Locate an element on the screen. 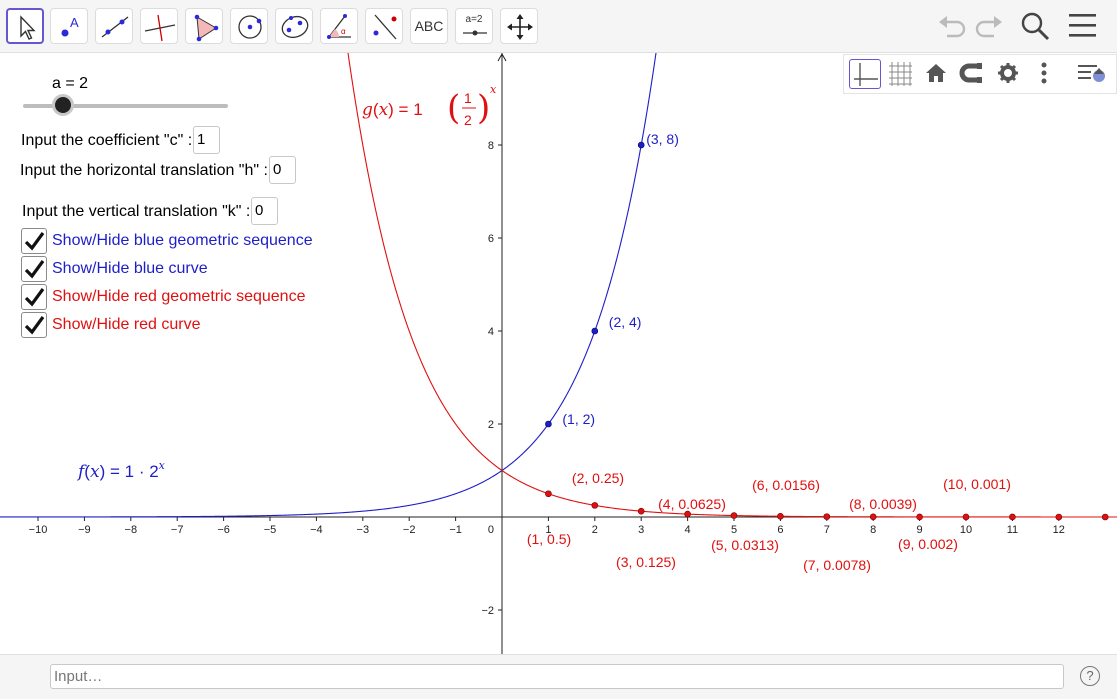 The height and width of the screenshot is (699, 1117). move-view-tool-button is located at coordinates (519, 26).